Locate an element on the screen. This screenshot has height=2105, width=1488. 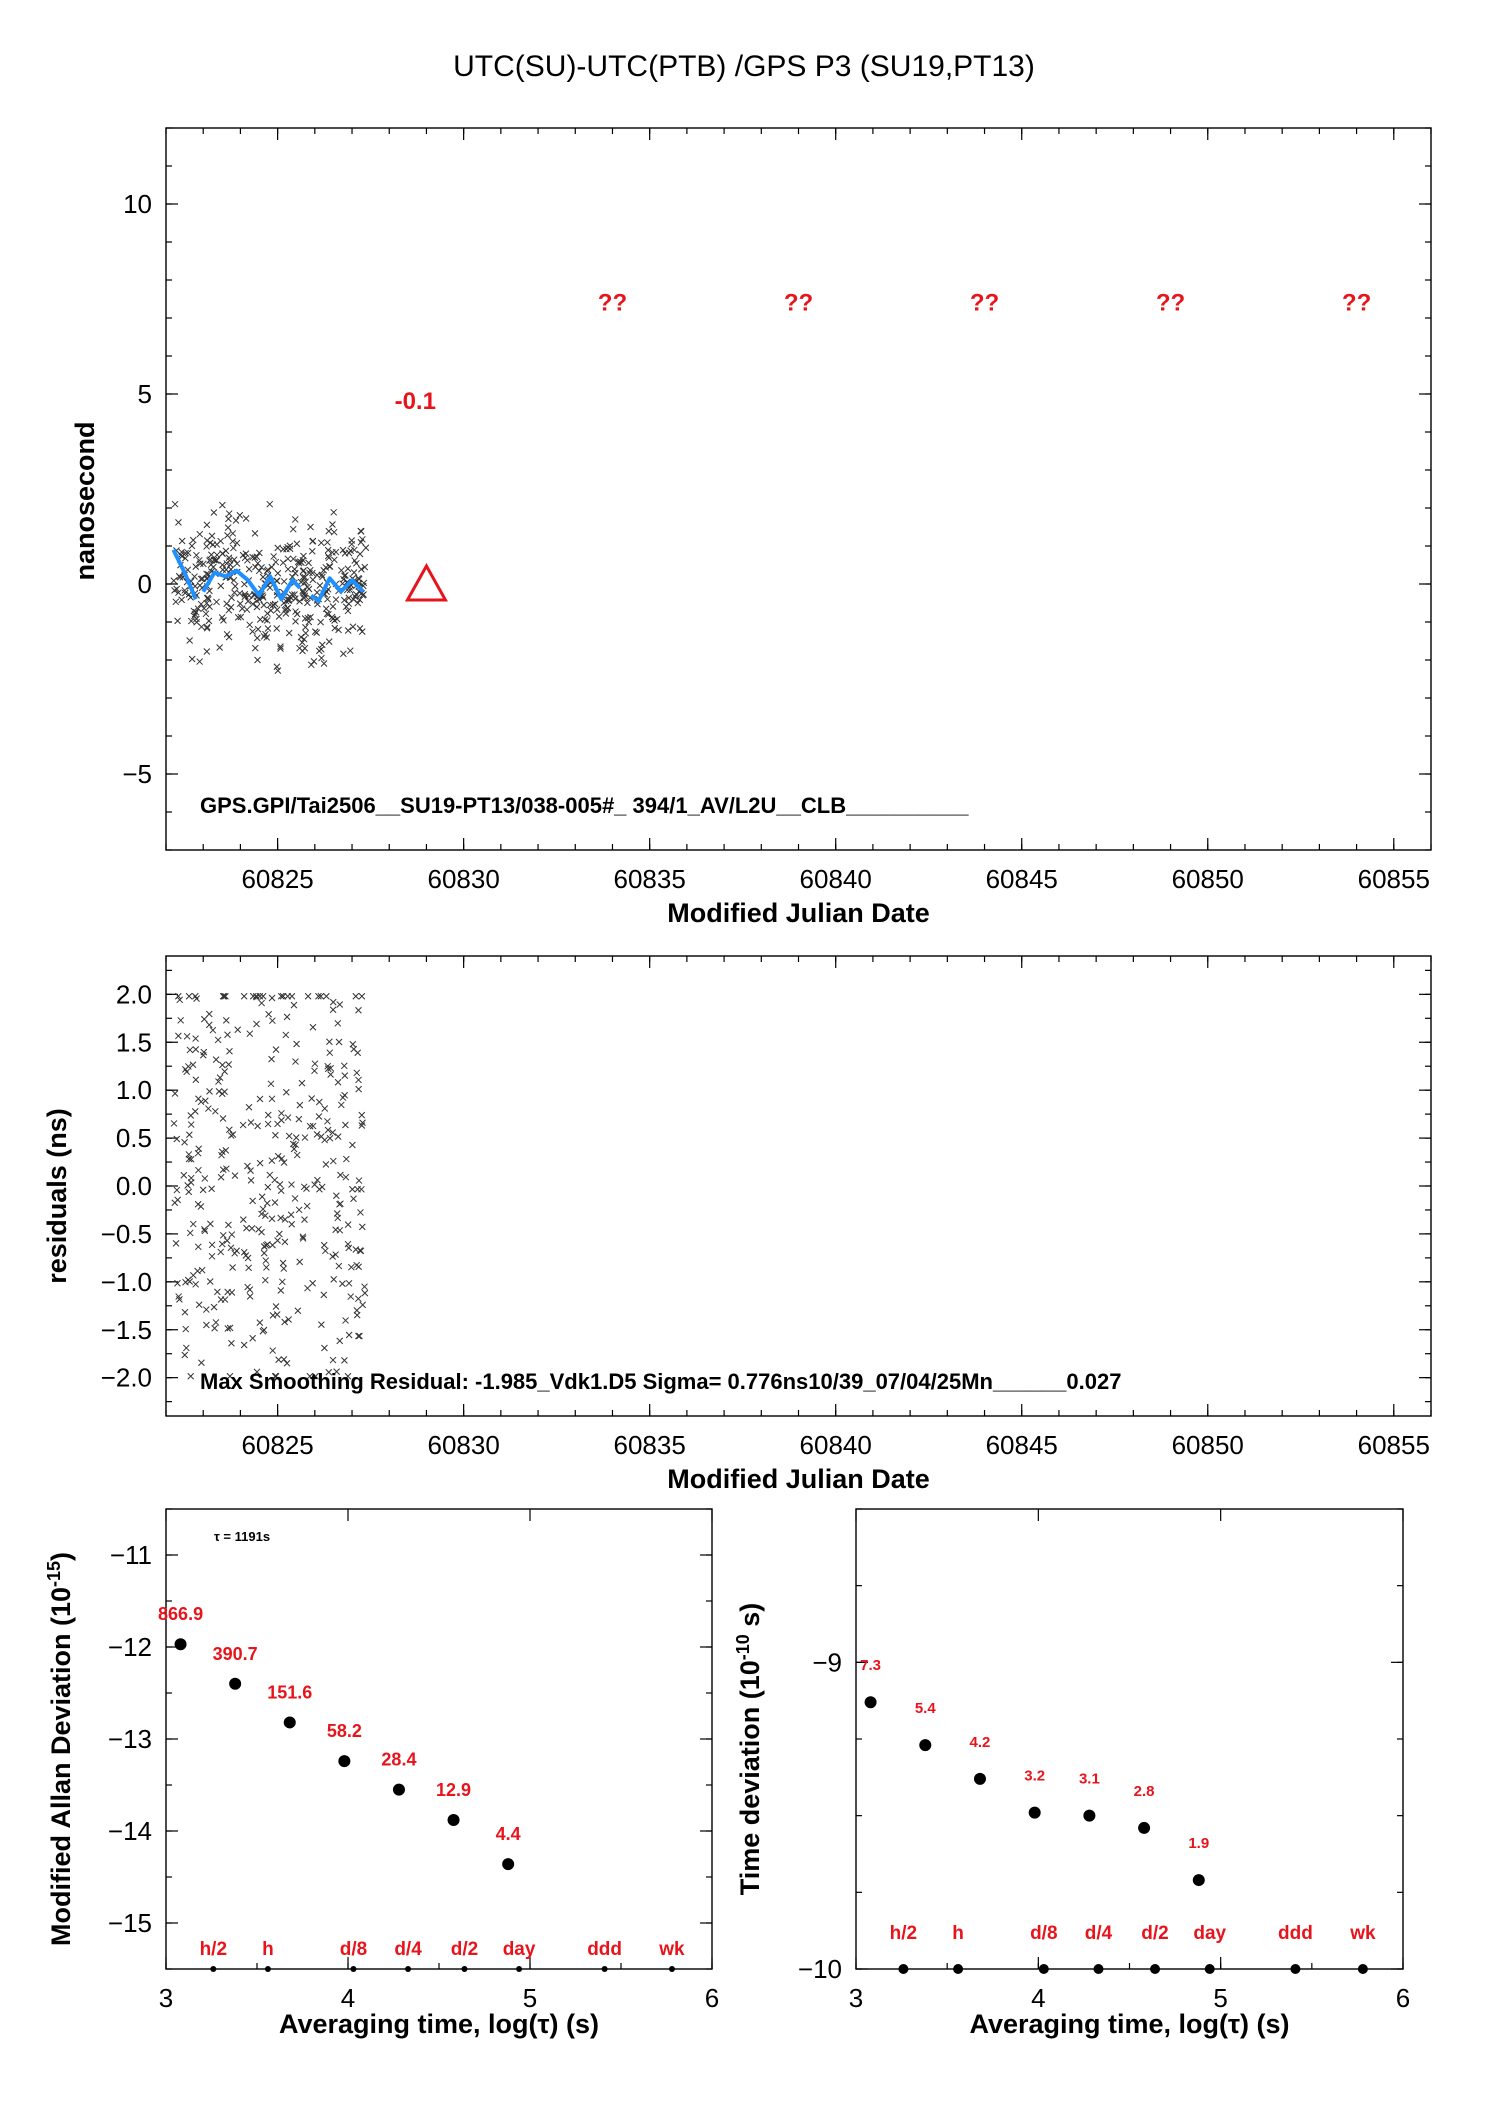
y-tick-label: 1.0 is located at coordinates (134, 1090).